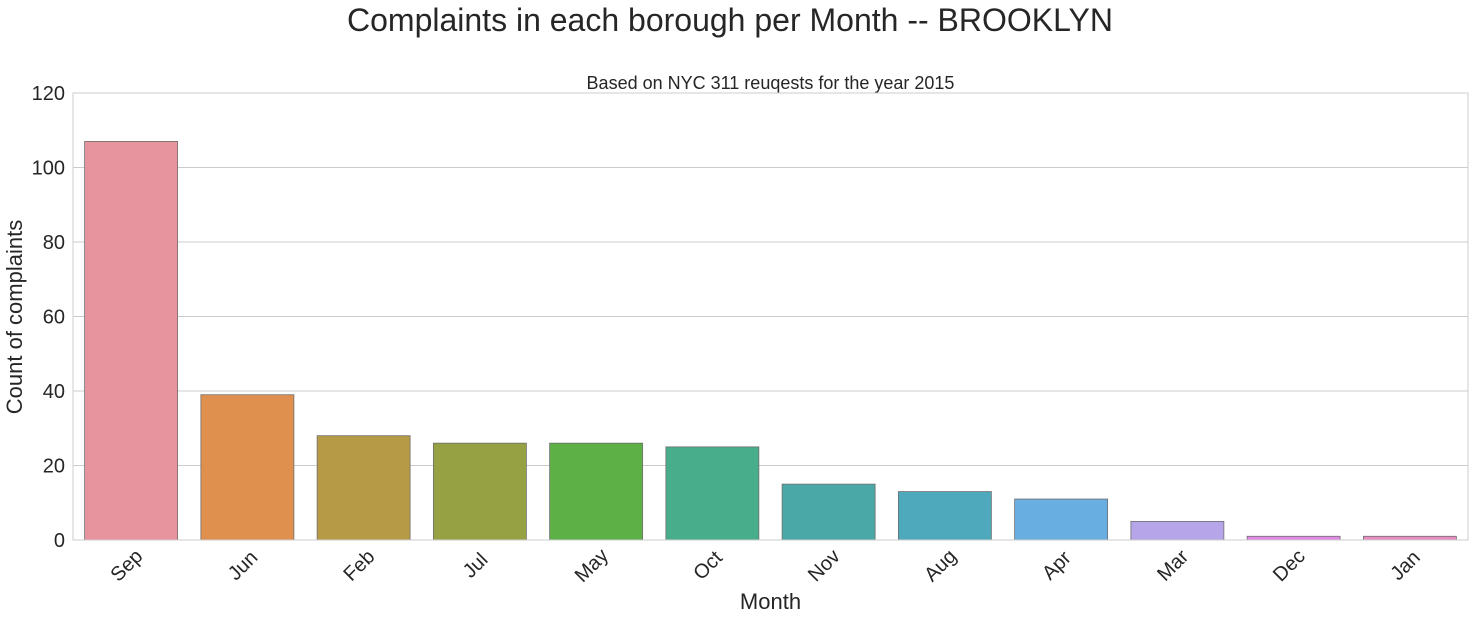 Image resolution: width=1474 pixels, height=620 pixels. What do you see at coordinates (127, 565) in the screenshot?
I see `x-tick-label: Sep` at bounding box center [127, 565].